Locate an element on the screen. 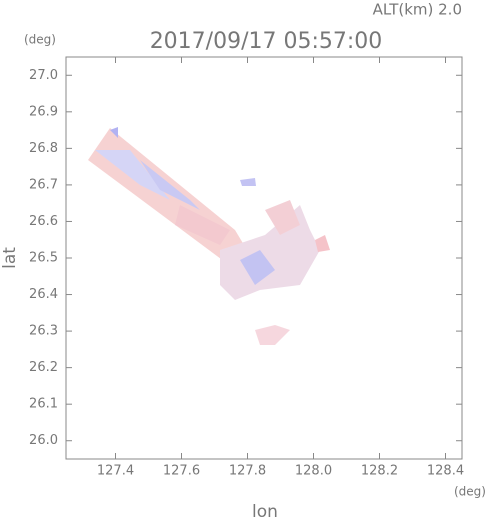 Image resolution: width=491 pixels, height=521 pixels. y-tick-label: 26.3 is located at coordinates (43, 331).